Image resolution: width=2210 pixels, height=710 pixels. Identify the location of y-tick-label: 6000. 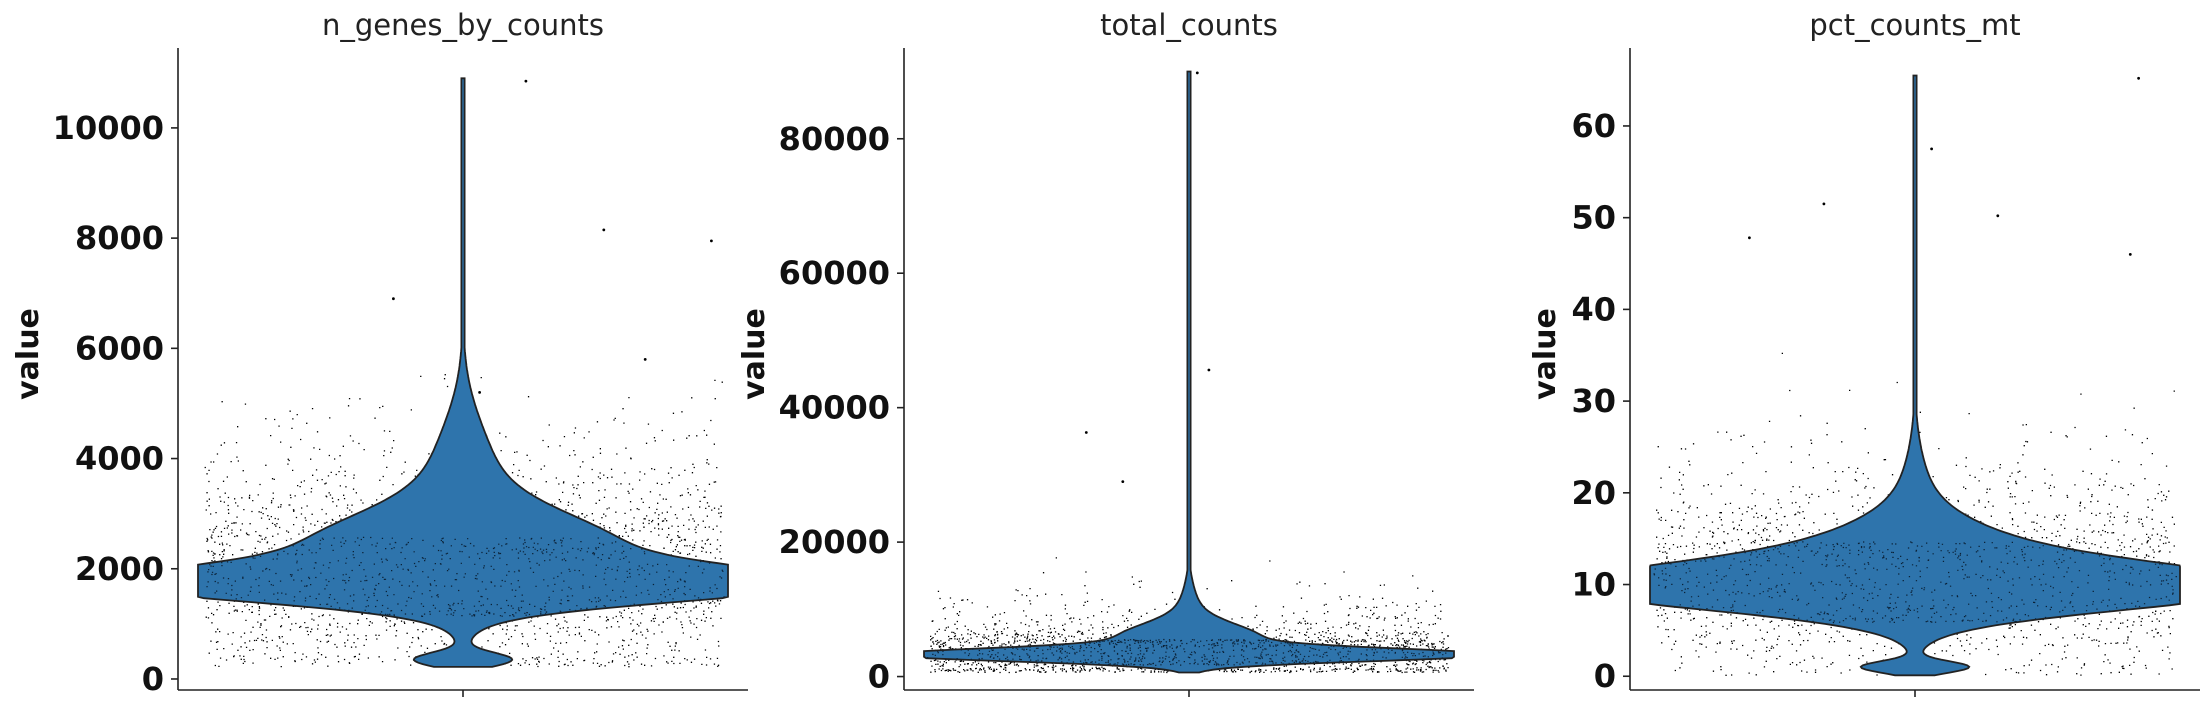
(119, 348).